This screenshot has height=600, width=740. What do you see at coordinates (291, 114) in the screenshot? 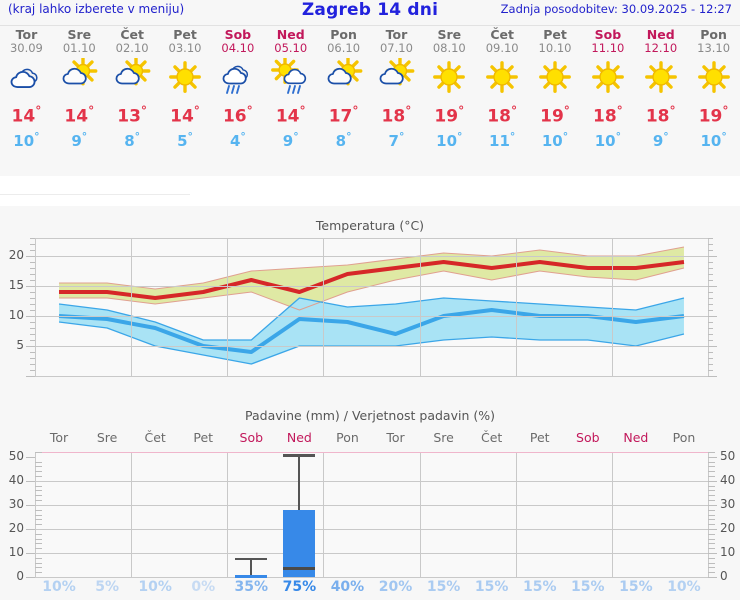
I see `temp-max: 14°` at bounding box center [291, 114].